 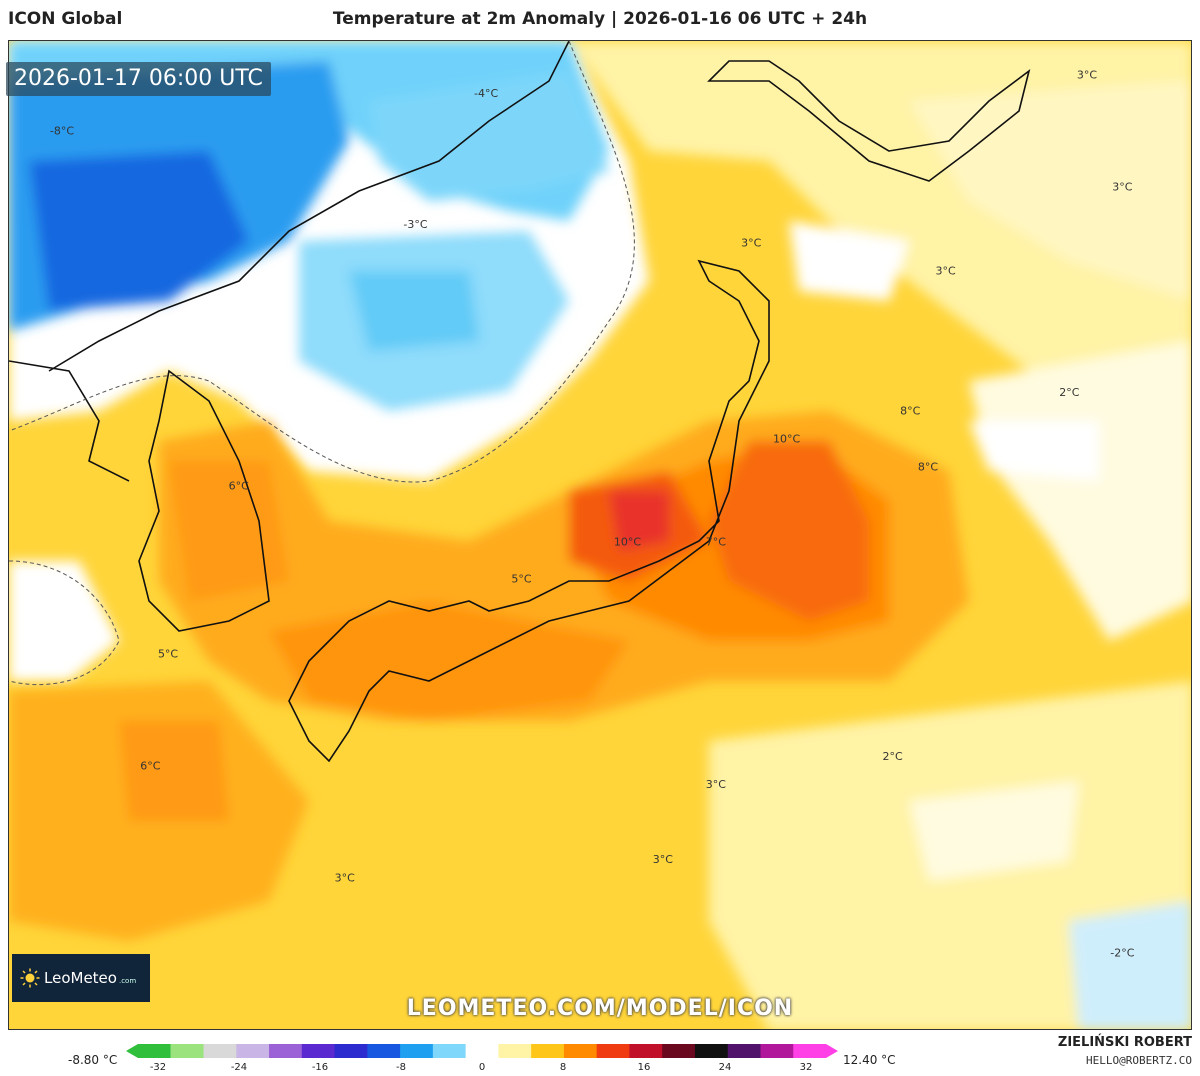 I want to click on colorbar-tick-label: 0, so click(x=482, y=1067).